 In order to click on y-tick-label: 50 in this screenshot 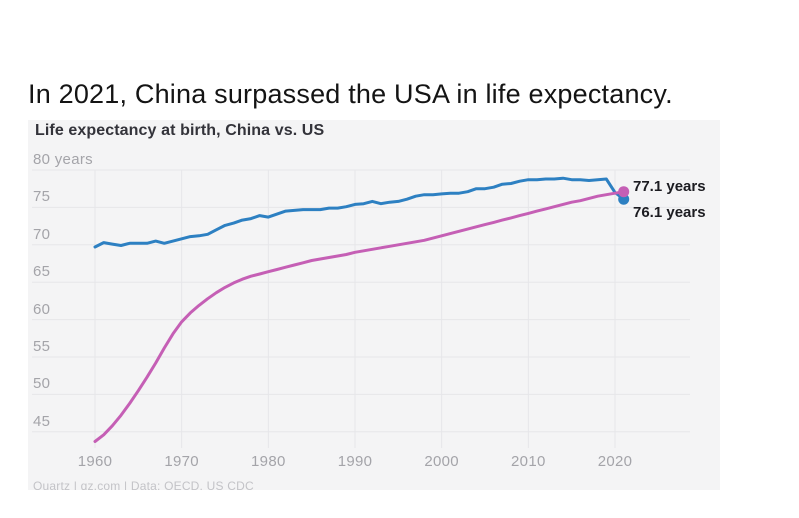, I will do `click(42, 384)`.